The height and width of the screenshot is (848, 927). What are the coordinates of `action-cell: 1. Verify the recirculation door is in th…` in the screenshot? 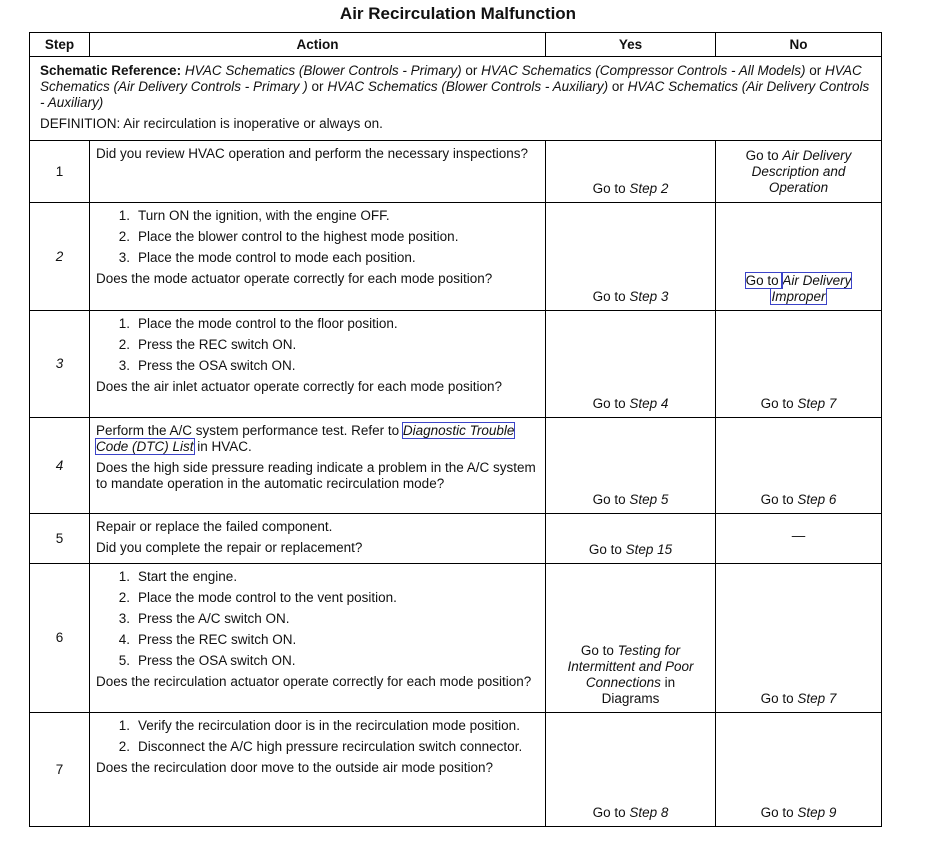 It's located at (317, 769).